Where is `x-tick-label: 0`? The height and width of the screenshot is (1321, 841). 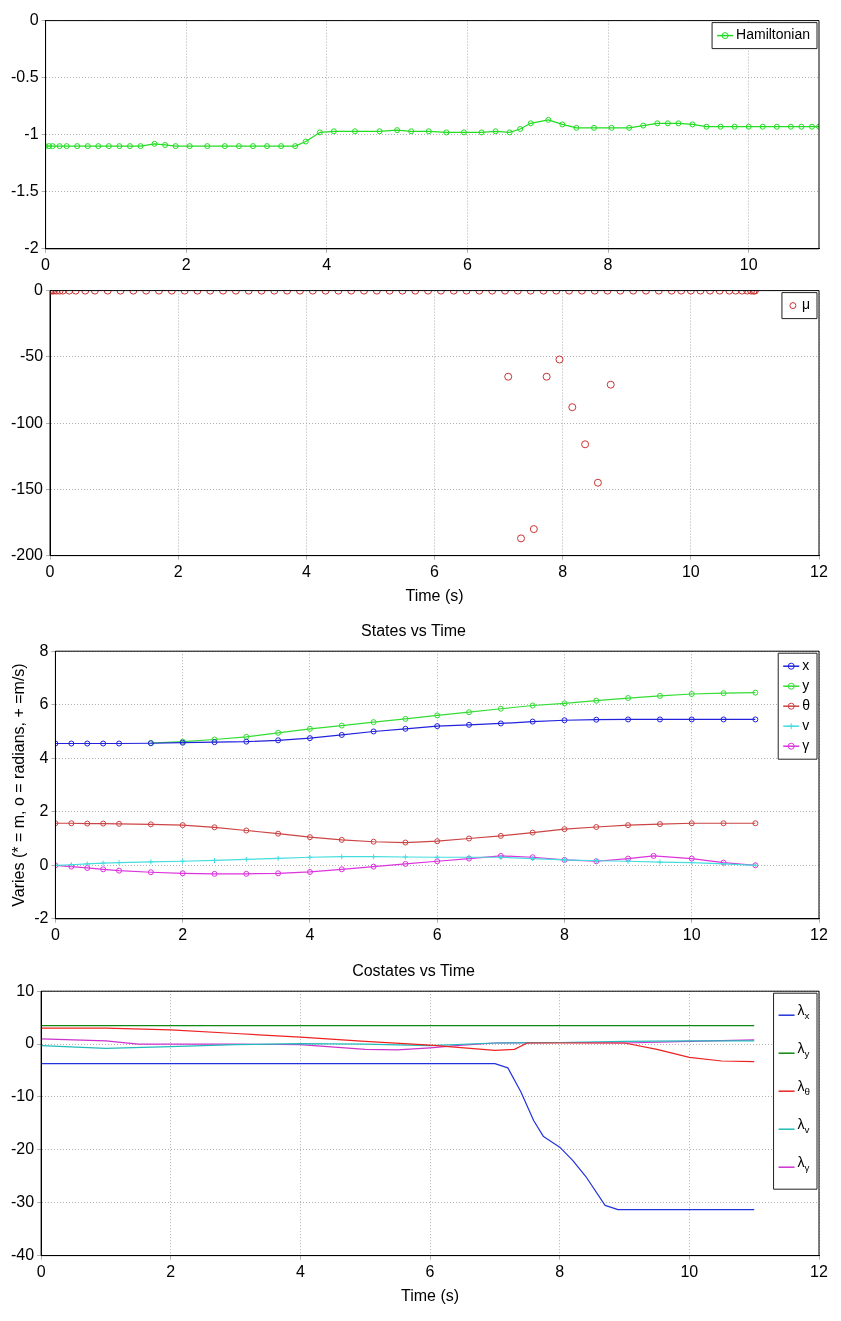
x-tick-label: 0 is located at coordinates (55, 934).